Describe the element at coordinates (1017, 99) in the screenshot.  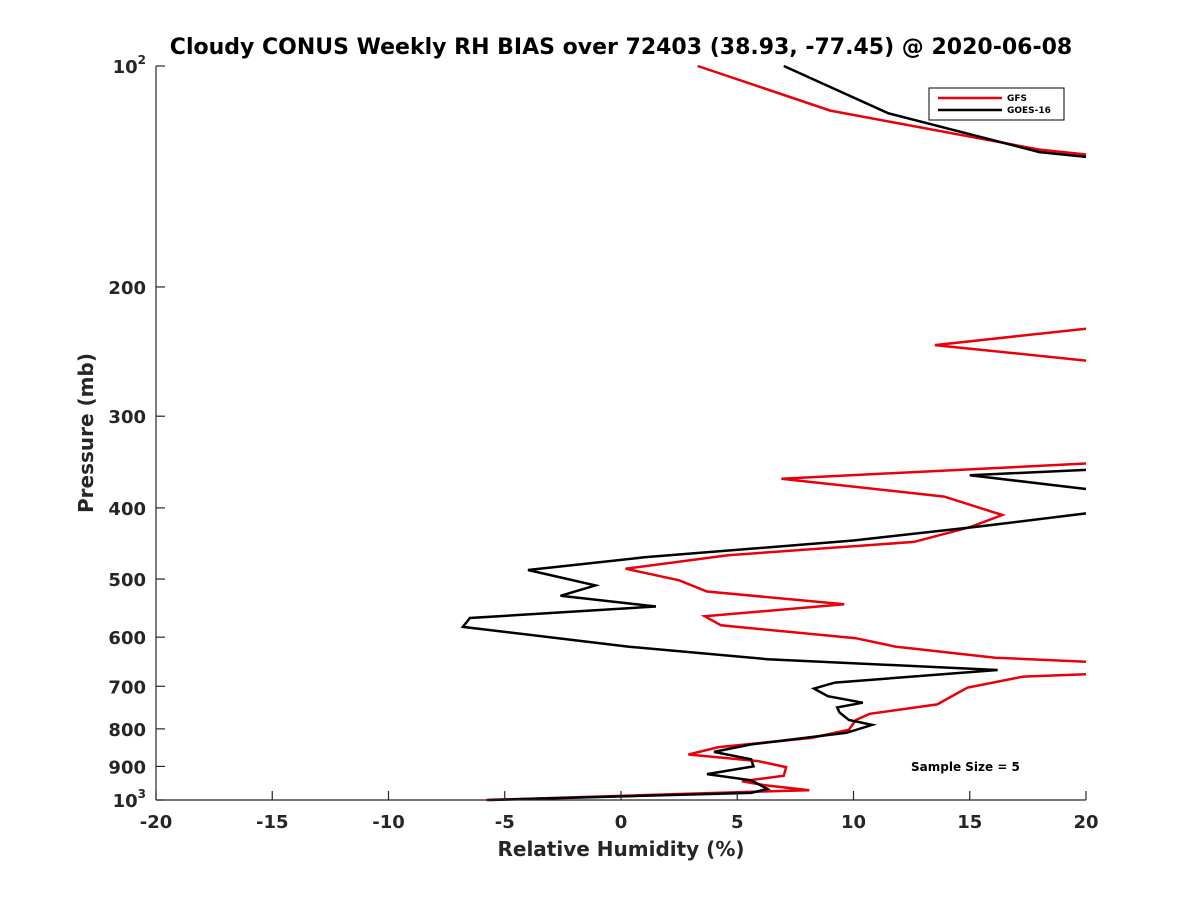
I see `legend-label-gfs: GFS` at that location.